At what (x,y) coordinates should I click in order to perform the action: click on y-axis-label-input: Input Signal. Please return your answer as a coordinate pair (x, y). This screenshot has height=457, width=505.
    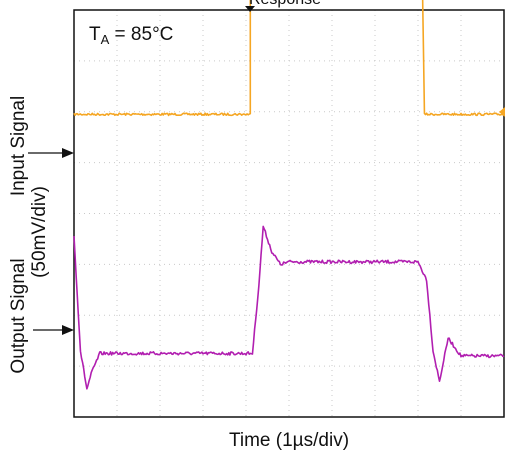
    Looking at the image, I should click on (18, 146).